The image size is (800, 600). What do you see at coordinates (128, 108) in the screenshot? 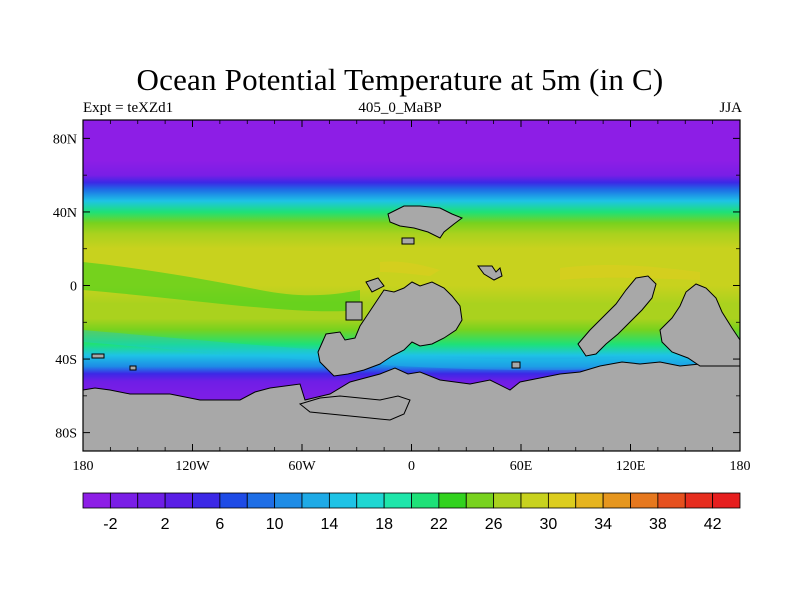
I see `experiment-label: Expt = teXZd1` at bounding box center [128, 108].